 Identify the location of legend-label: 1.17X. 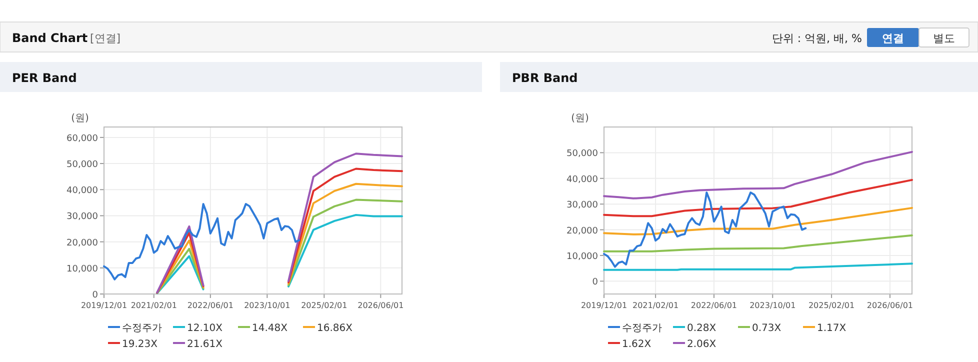
(831, 328).